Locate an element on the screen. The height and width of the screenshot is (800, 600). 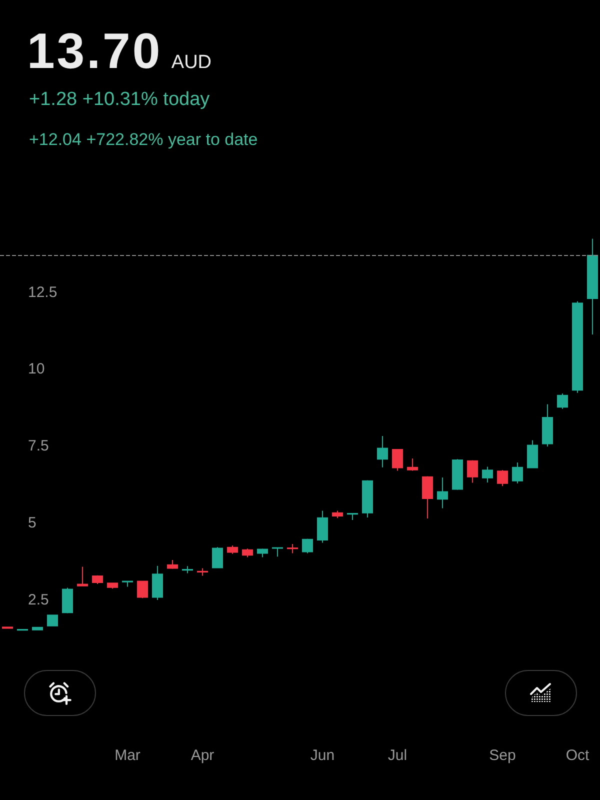
x-tick-label: Mar is located at coordinates (127, 755).